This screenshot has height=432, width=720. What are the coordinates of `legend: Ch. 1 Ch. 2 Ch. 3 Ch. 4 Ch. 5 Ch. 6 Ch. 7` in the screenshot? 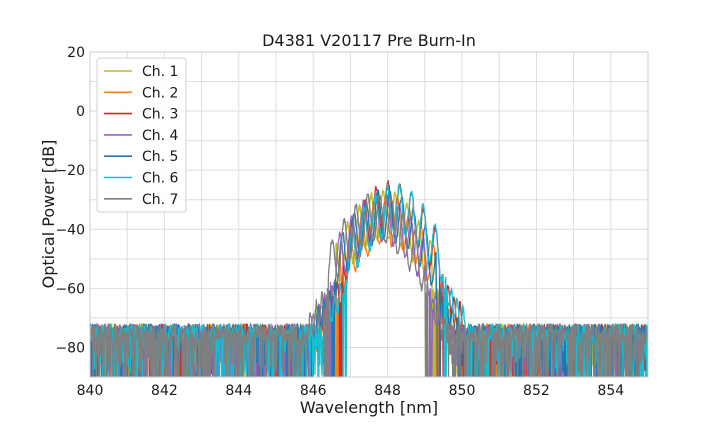 It's located at (141, 135).